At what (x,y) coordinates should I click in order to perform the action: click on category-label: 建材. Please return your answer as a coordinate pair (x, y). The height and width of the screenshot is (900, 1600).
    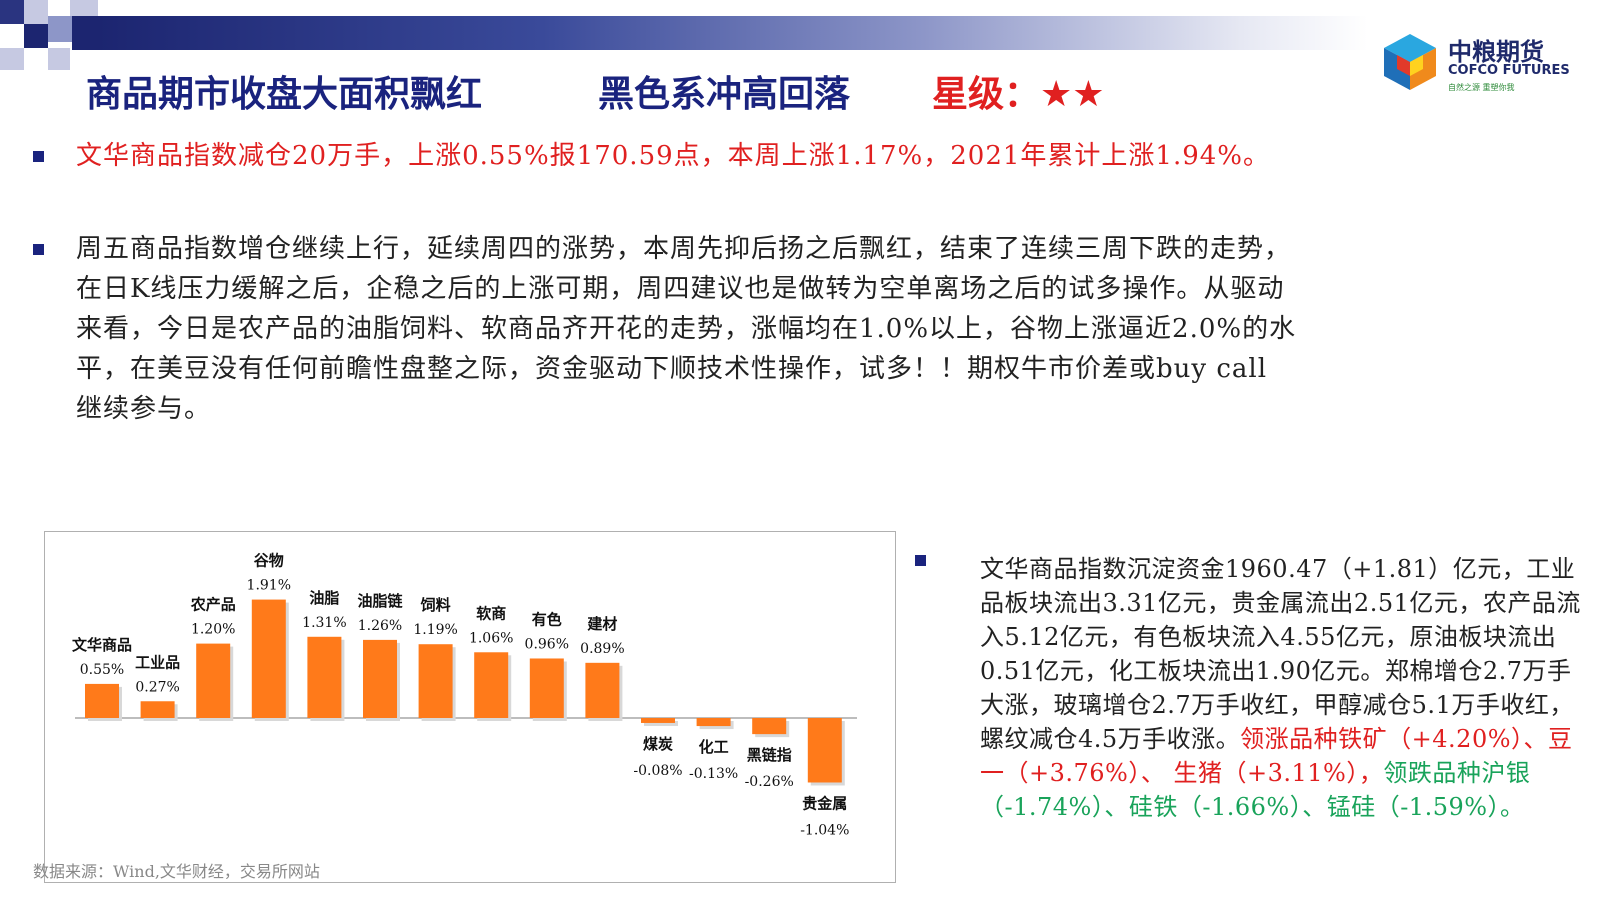
    Looking at the image, I should click on (602, 624).